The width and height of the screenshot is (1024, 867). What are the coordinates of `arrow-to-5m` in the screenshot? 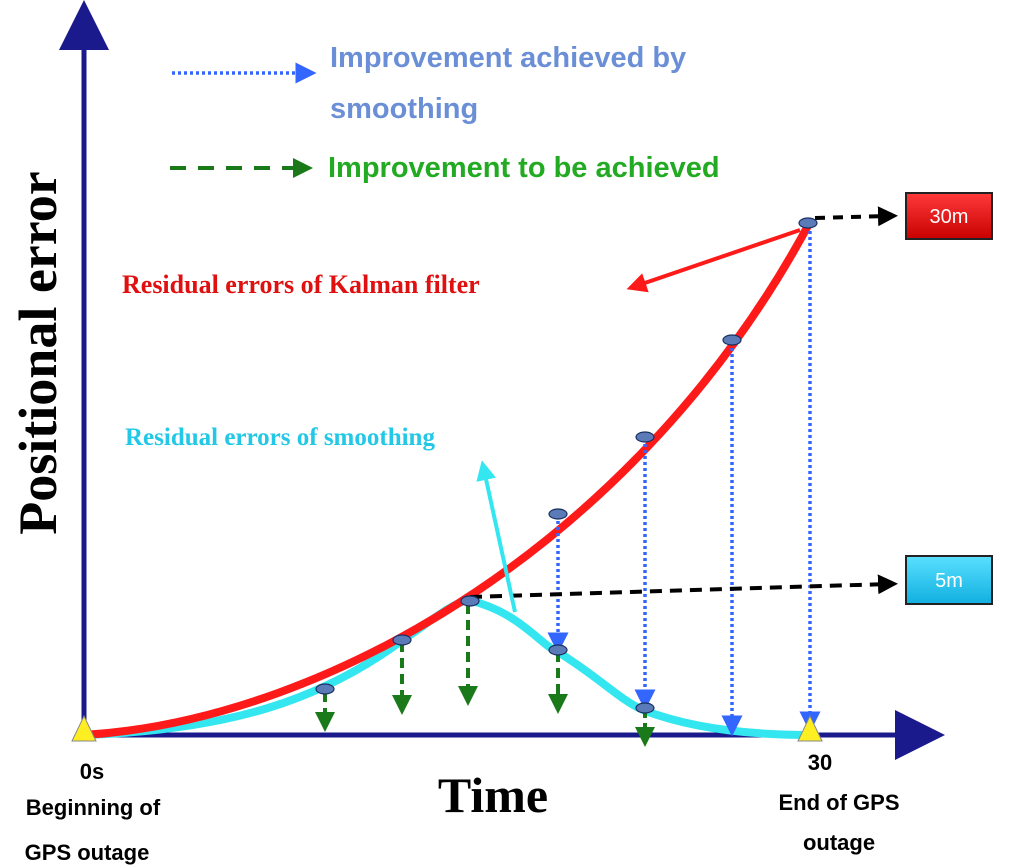 It's located at (683, 586).